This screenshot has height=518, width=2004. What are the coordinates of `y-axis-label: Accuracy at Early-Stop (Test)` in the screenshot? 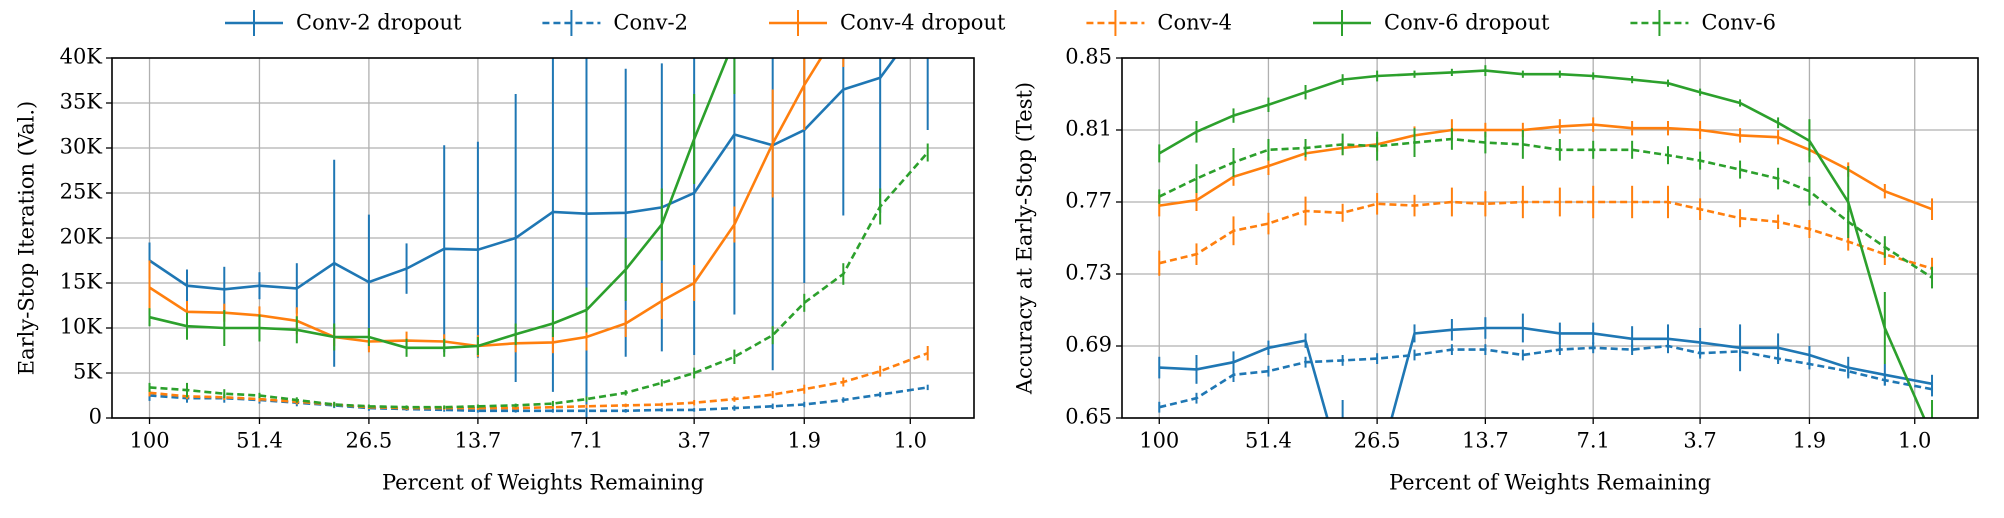 It's located at (1025, 238).